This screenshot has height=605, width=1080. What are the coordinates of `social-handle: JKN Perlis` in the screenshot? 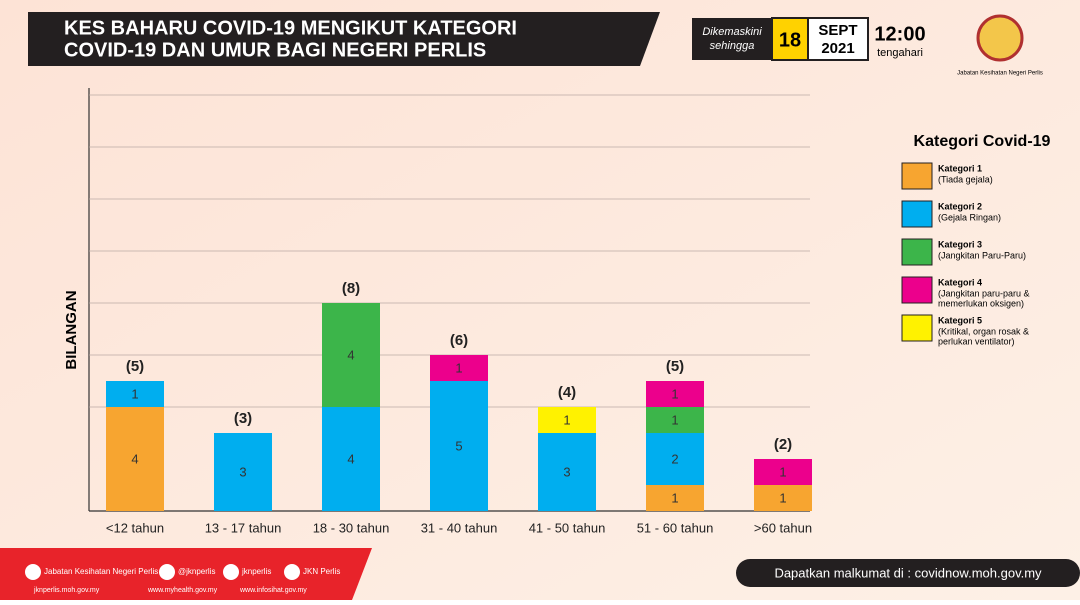 It's located at (321, 571).